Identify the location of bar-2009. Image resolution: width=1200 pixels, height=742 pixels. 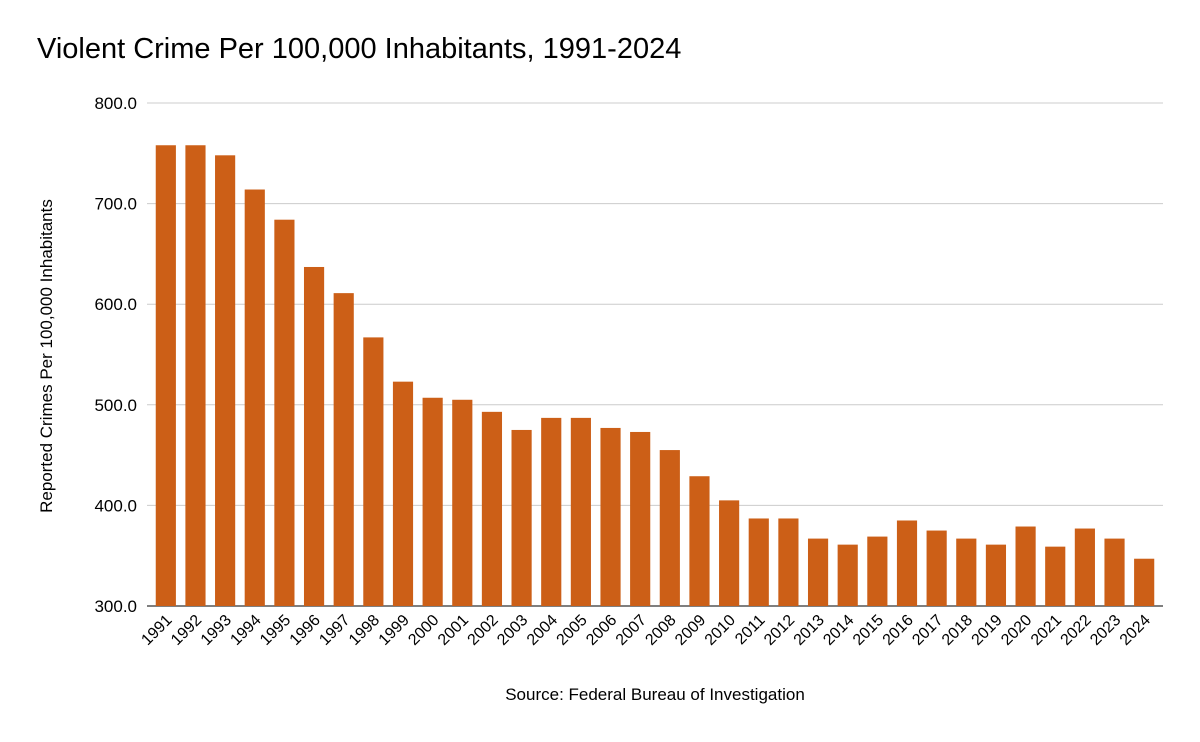
(699, 541).